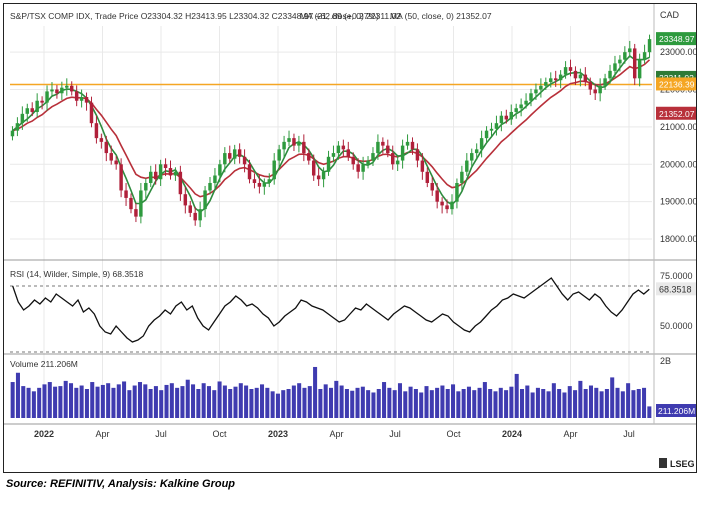  What do you see at coordinates (44, 364) in the screenshot?
I see `volume-legend: Volume 211.206M` at bounding box center [44, 364].